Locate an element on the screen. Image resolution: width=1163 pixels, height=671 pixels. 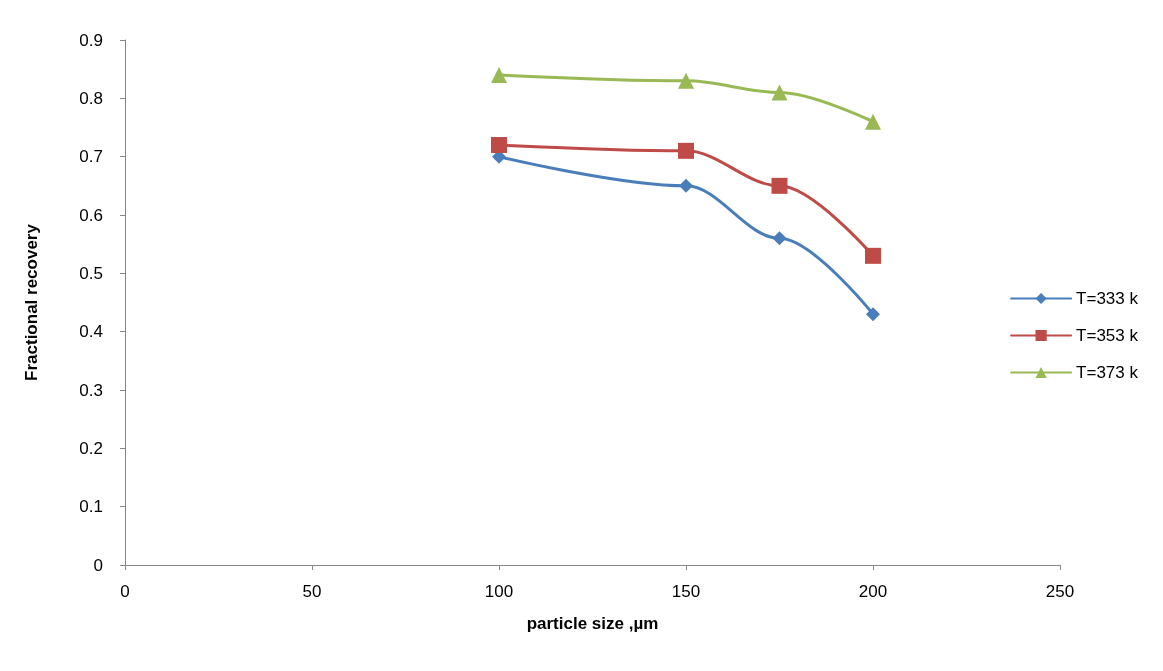
x-tick-label: 200 is located at coordinates (873, 591).